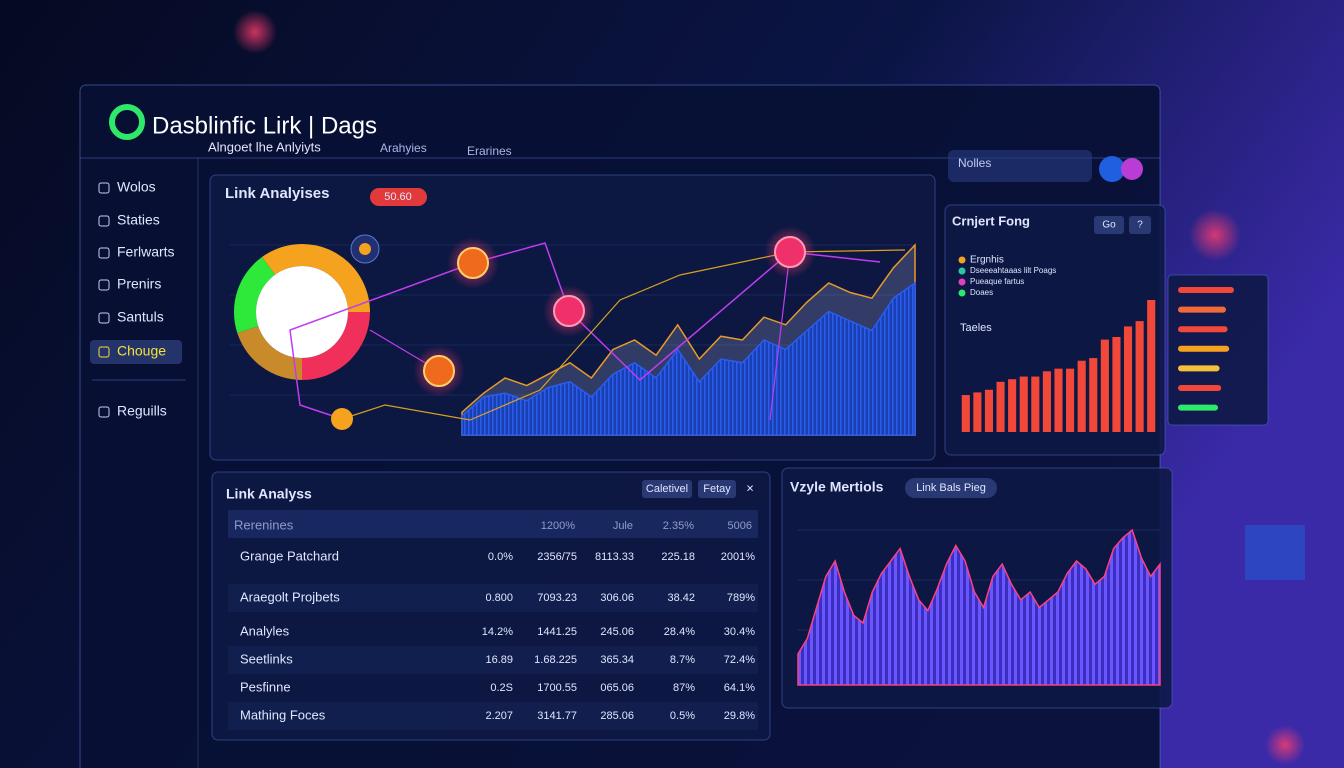 This screenshot has width=1344, height=768. Describe the element at coordinates (991, 220) in the screenshot. I see `panel-title: Crnjert Fong` at that location.